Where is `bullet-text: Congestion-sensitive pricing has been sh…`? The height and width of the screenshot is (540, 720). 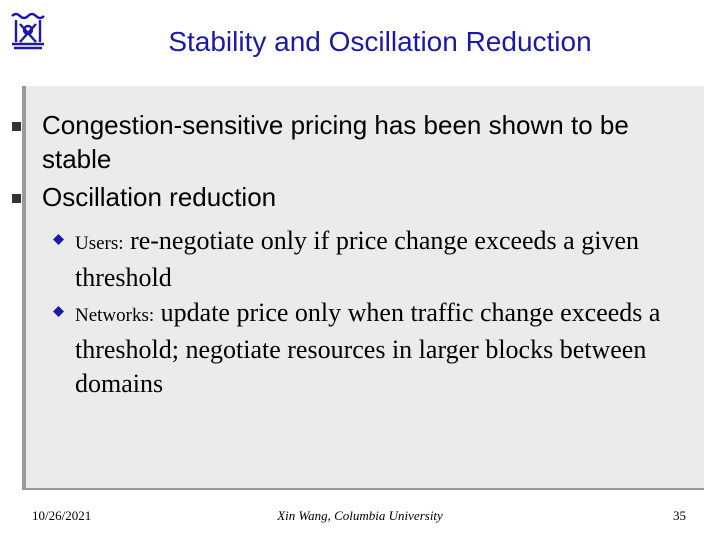
bullet-text: Congestion-sensitive pricing has been sh… is located at coordinates (335, 142).